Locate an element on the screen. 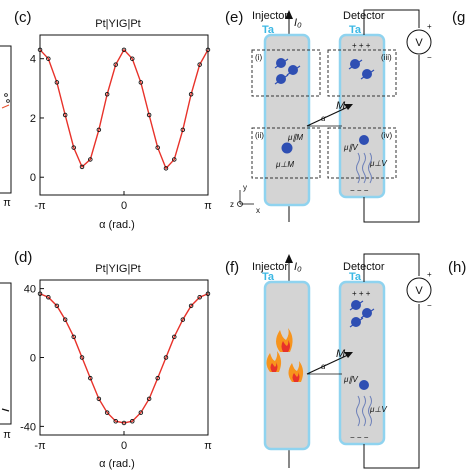 This screenshot has height=474, width=474. panel-e-ta-left: Ta is located at coordinates (268, 30).